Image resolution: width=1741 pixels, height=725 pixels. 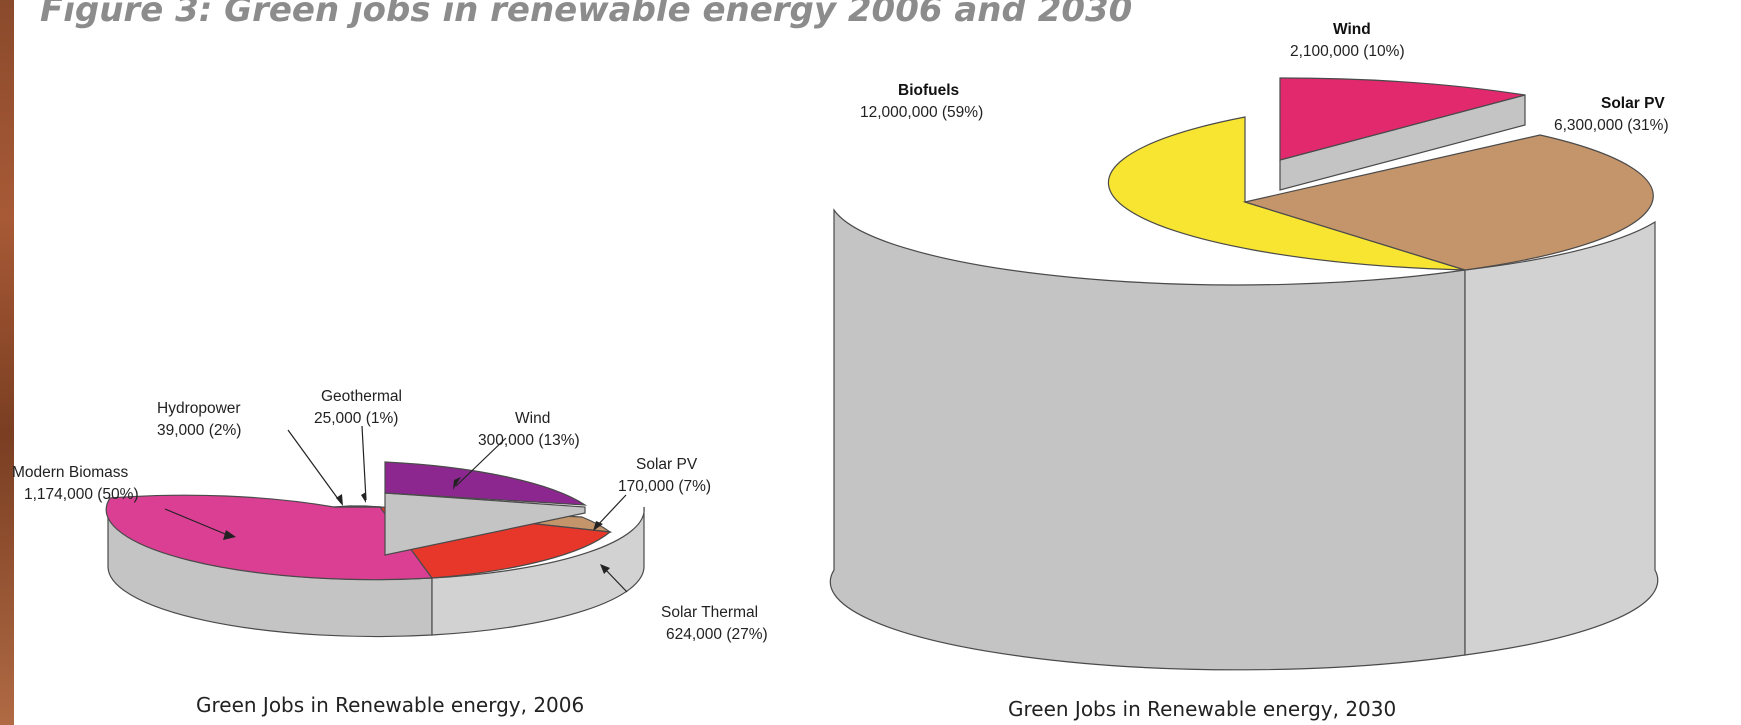 I want to click on pie-slice-biofuels, so click(x=1286, y=193).